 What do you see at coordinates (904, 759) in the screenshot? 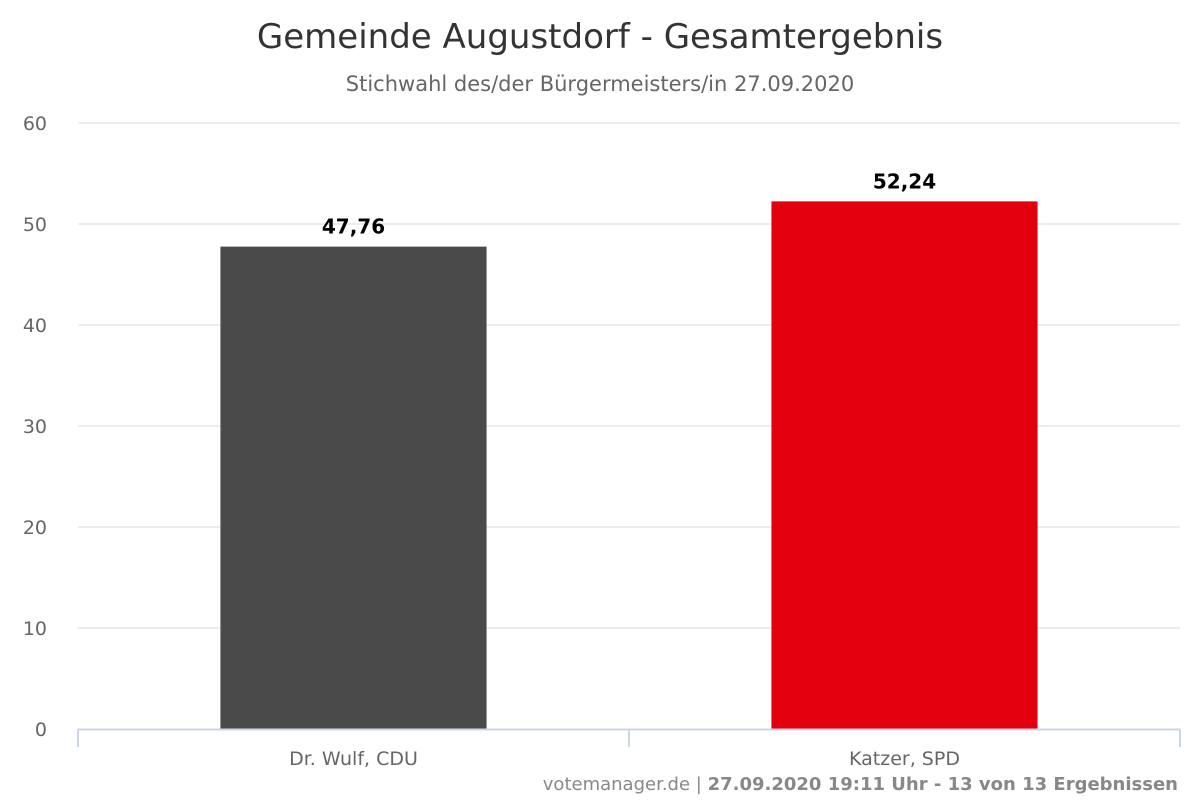
I see `x-tick-label: Katzer, SPD` at bounding box center [904, 759].